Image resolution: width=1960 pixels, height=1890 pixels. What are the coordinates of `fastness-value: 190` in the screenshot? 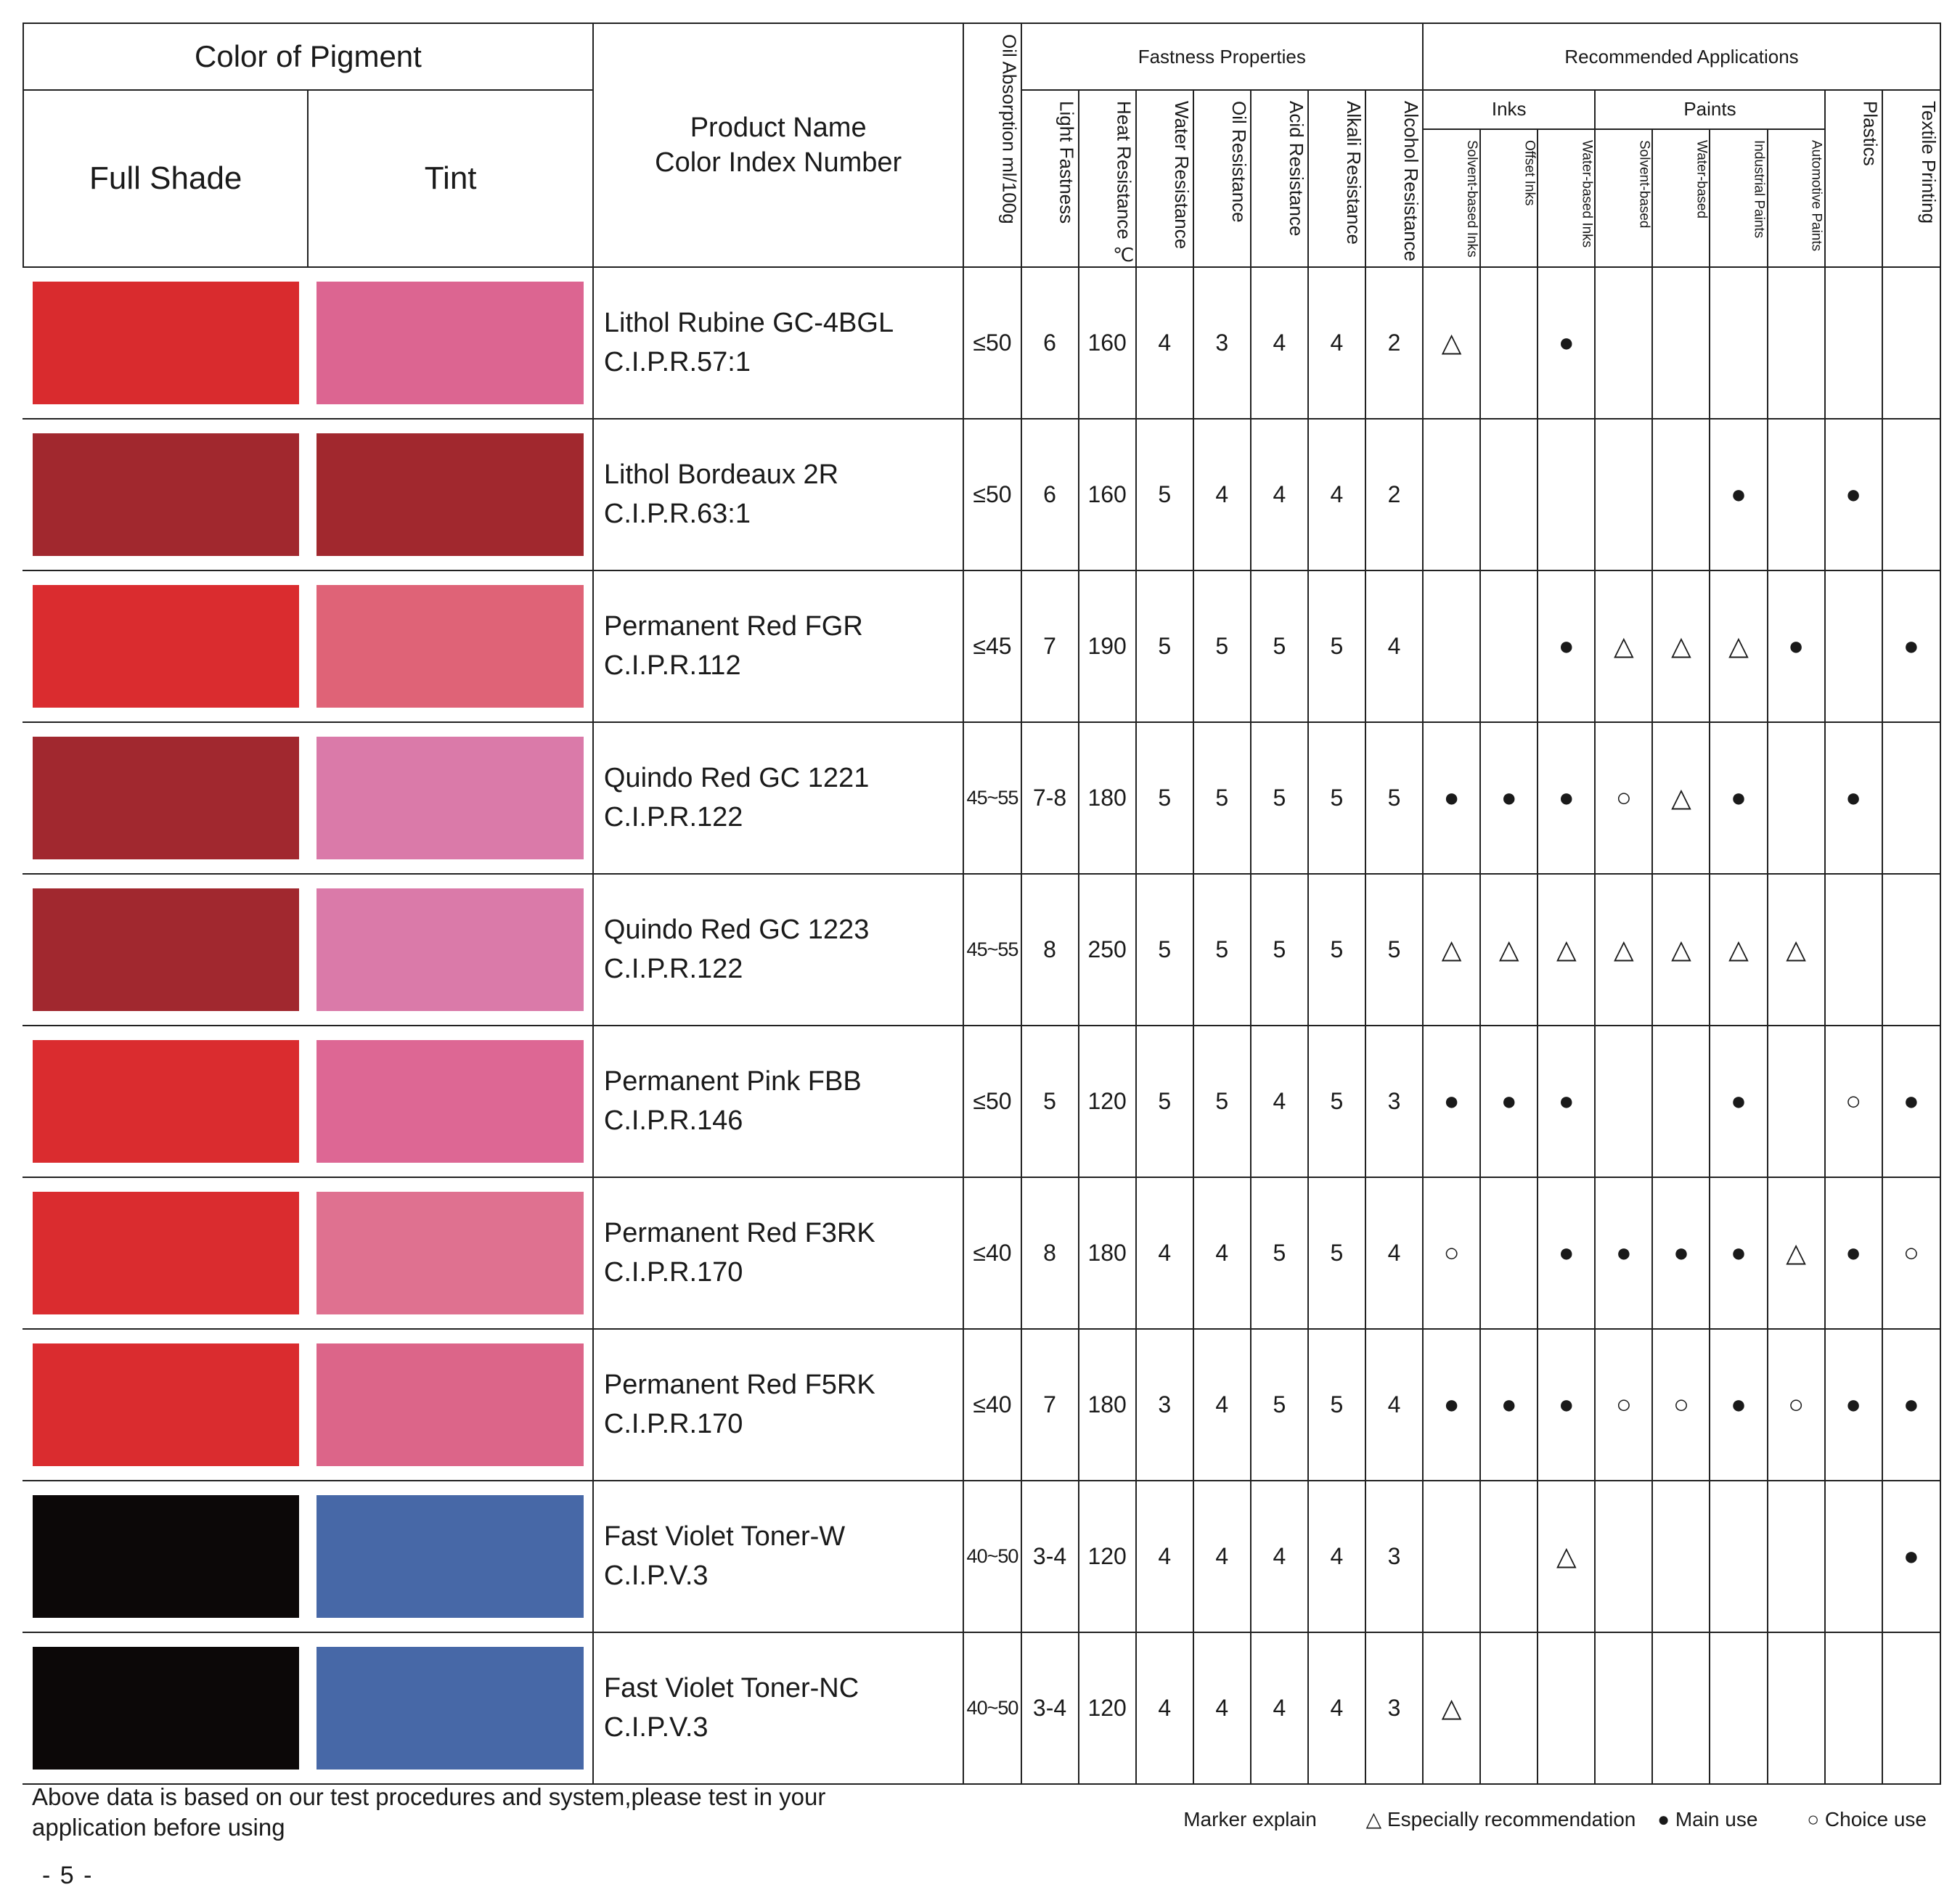 It's located at (1107, 646).